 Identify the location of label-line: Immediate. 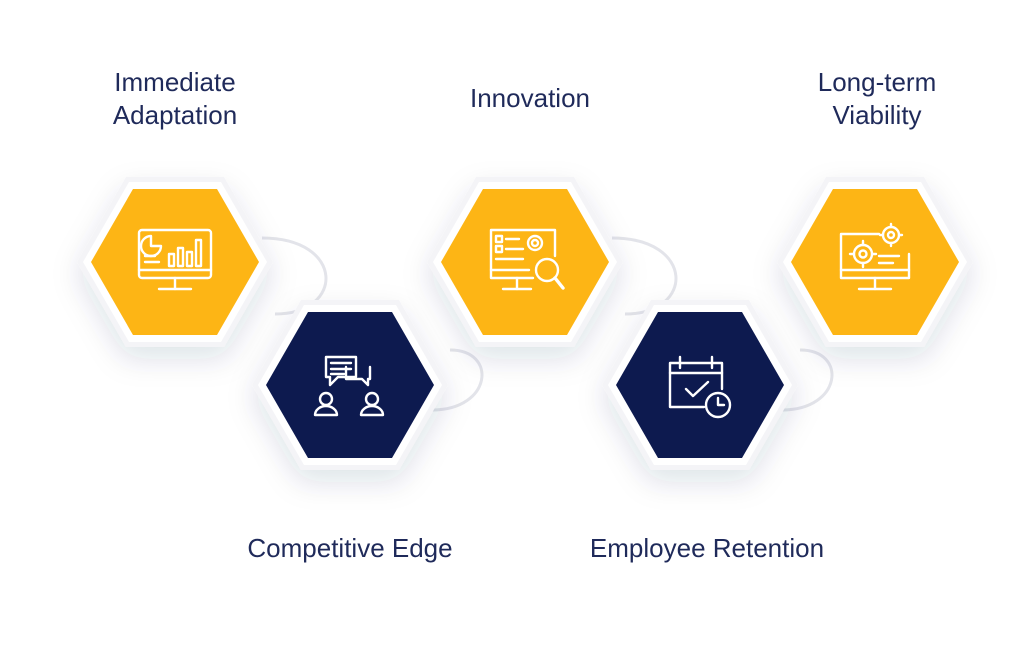
(175, 82).